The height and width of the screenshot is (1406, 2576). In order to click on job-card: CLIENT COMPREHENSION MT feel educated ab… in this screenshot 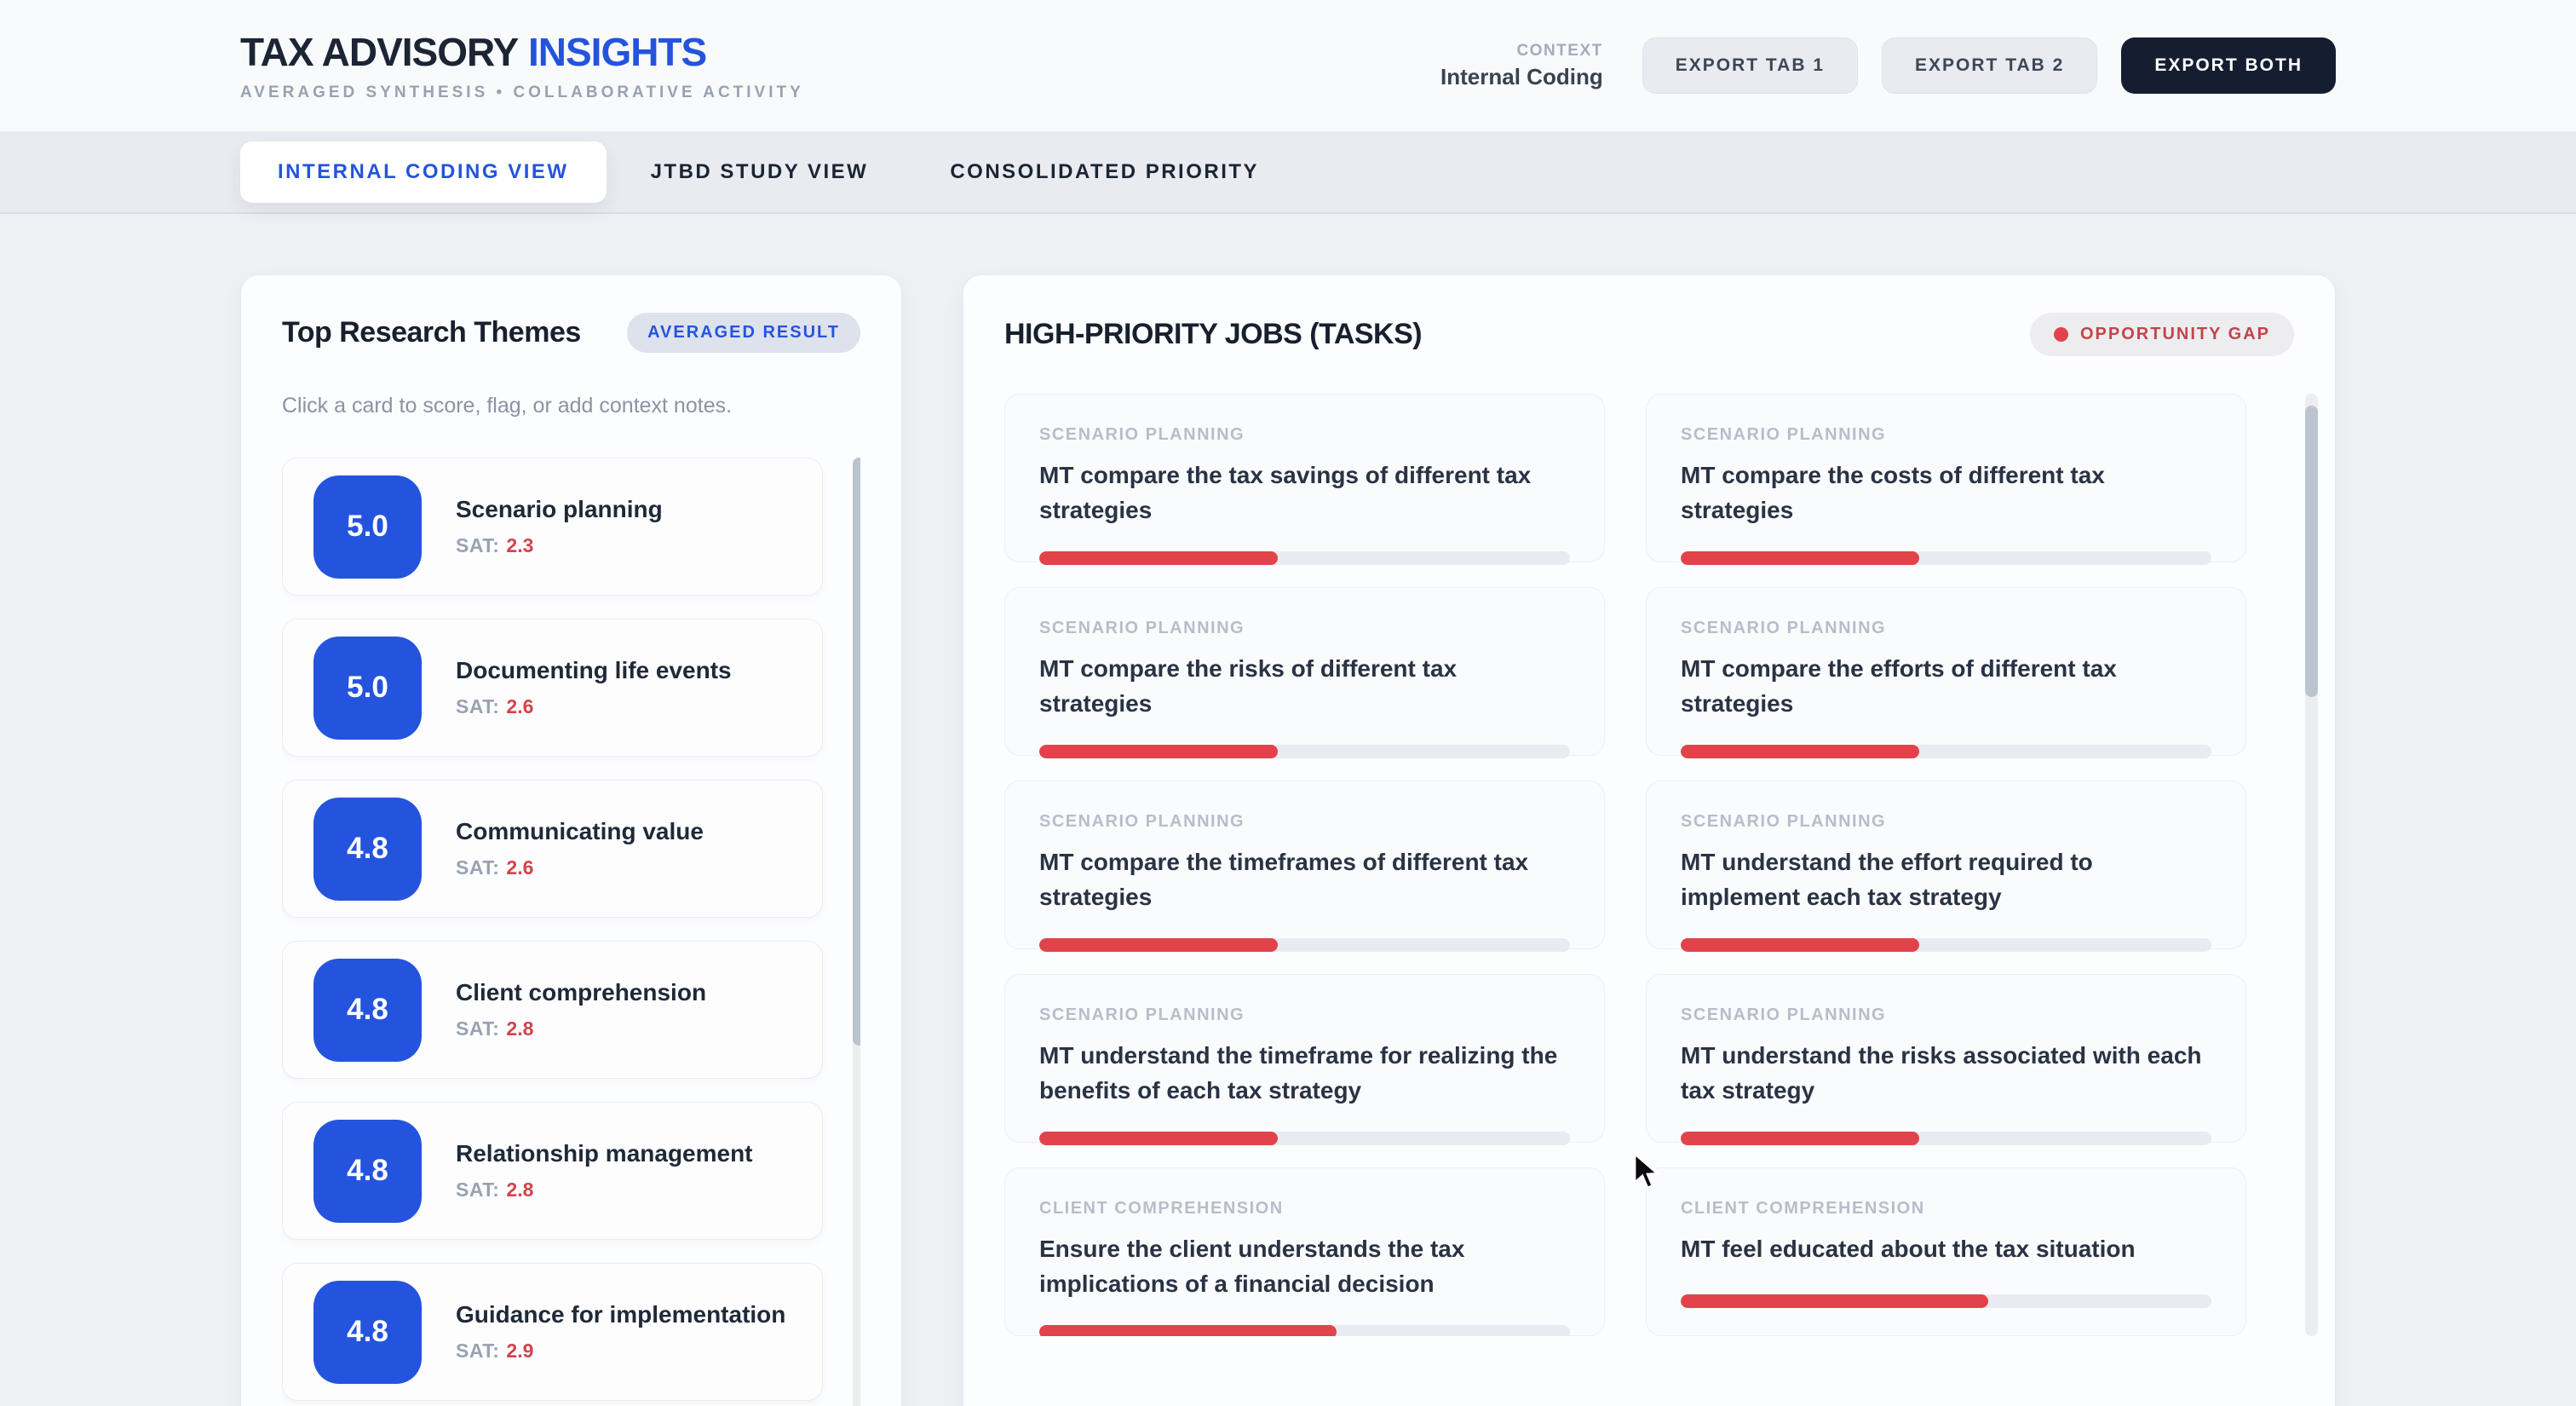, I will do `click(1946, 1251)`.